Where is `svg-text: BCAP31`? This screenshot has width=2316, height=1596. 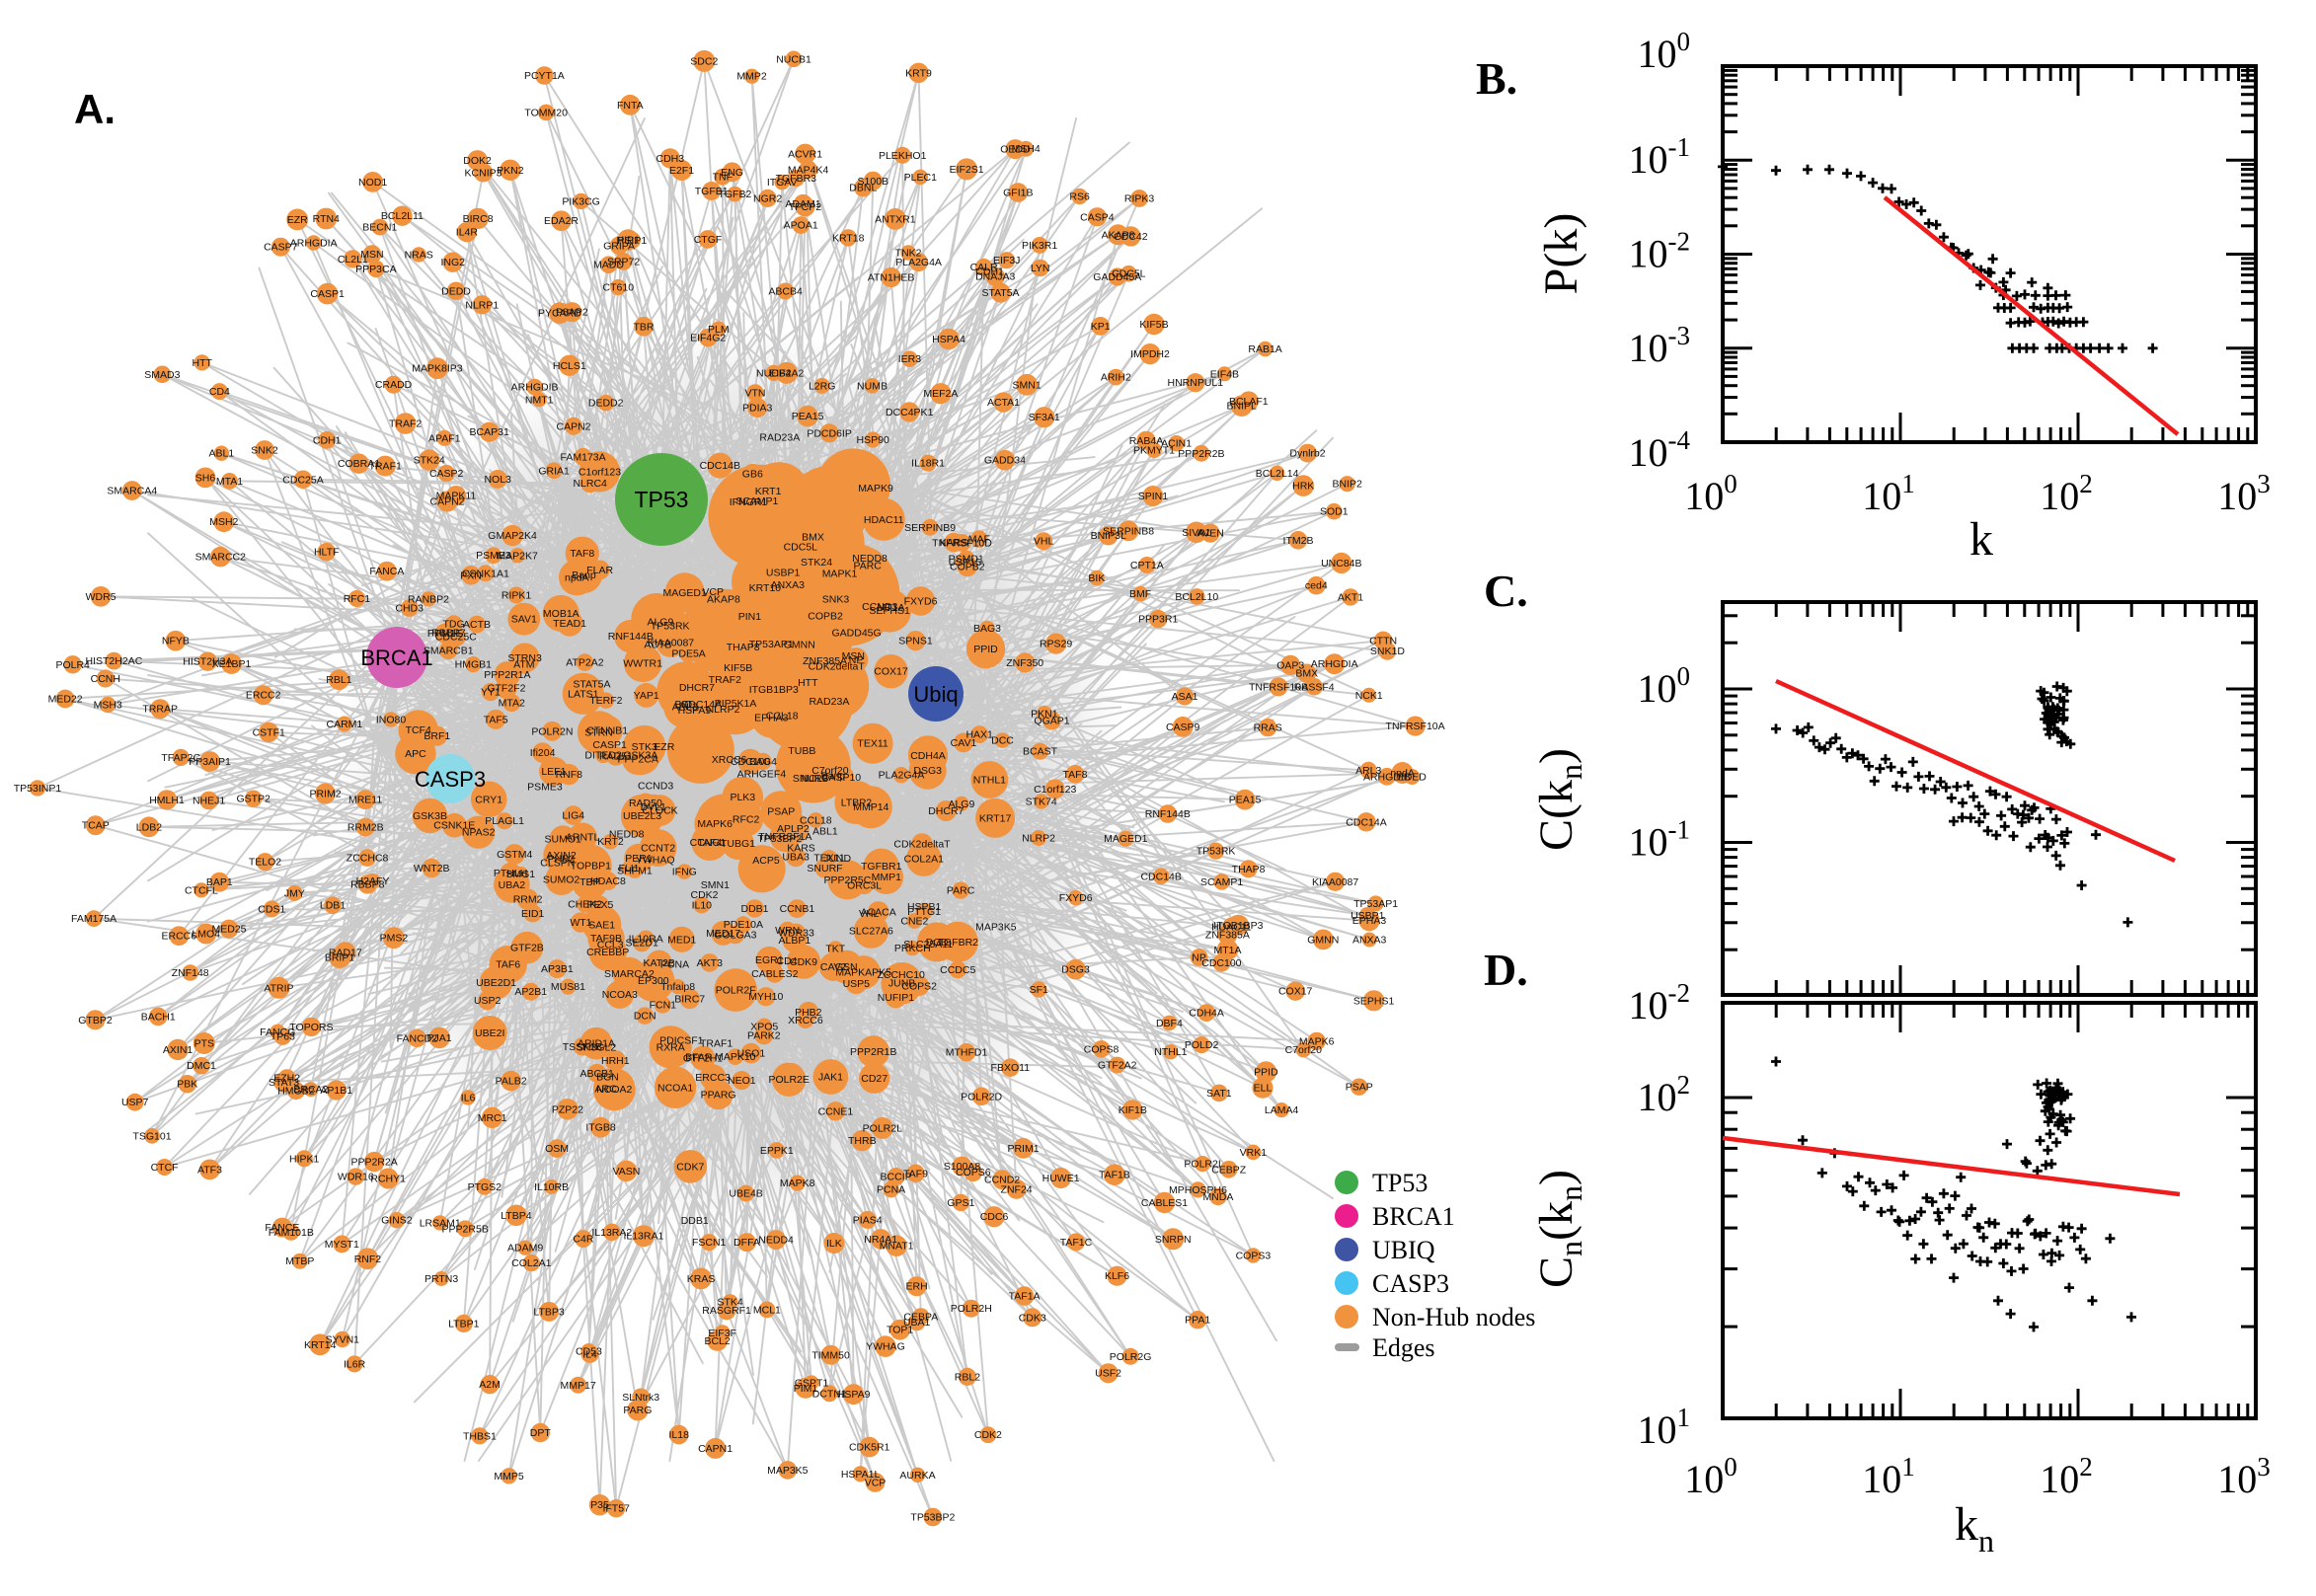
svg-text: BCAP31 is located at coordinates (489, 432).